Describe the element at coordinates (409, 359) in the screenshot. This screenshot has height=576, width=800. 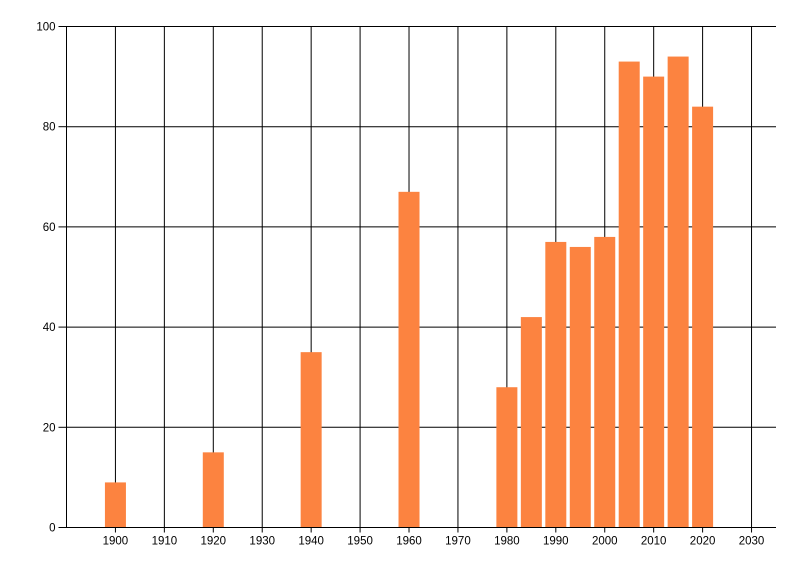
I see `bar-1960` at that location.